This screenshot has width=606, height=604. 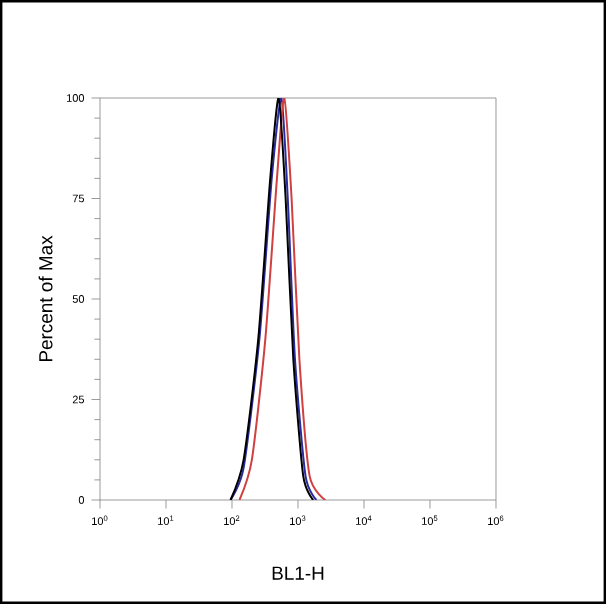 What do you see at coordinates (45, 298) in the screenshot?
I see `y-axis-title: Percent of Max` at bounding box center [45, 298].